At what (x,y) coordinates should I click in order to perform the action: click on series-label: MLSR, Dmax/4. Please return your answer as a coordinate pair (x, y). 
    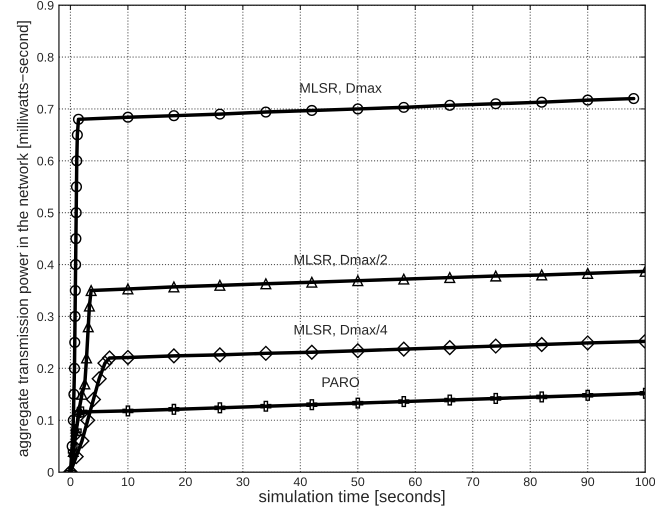
    Looking at the image, I should click on (341, 330).